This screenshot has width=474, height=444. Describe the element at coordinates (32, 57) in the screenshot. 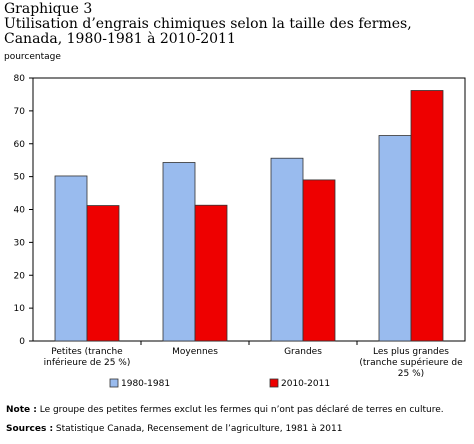

I see `y-axis-label: pourcentage` at that location.